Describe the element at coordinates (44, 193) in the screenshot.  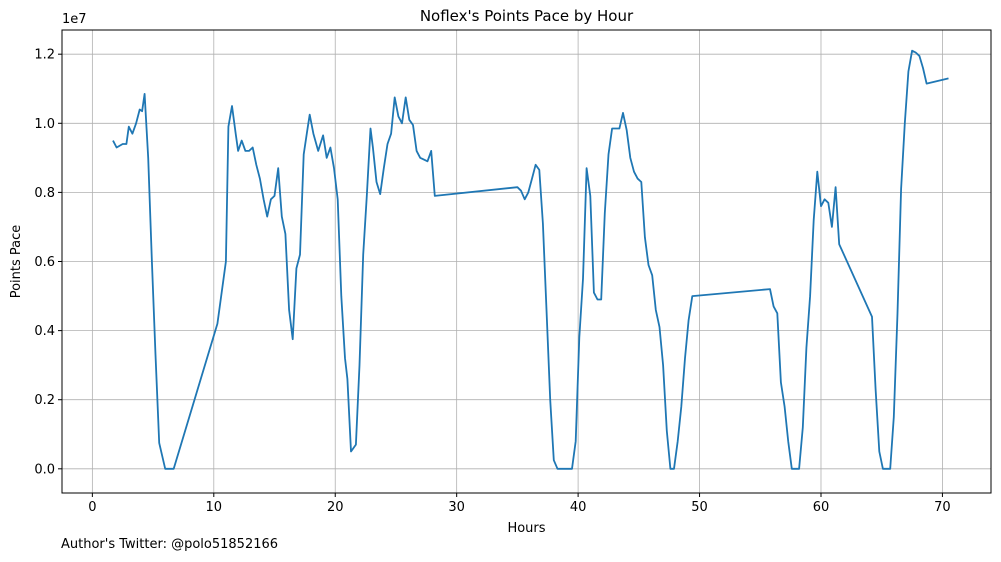
I see `y-tick-label: 0.8` at that location.